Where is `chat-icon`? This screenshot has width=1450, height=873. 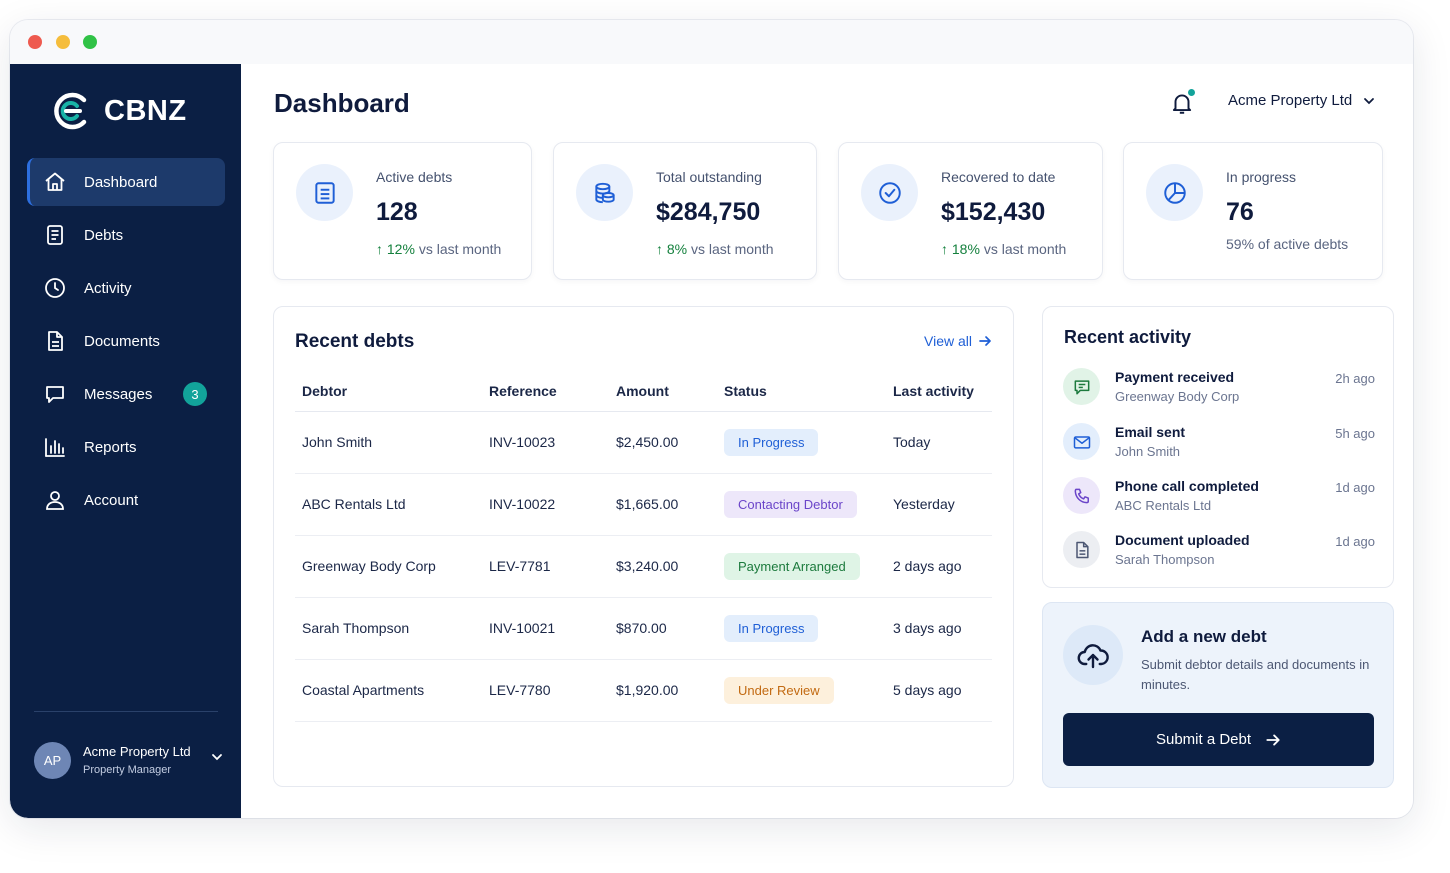 chat-icon is located at coordinates (55, 394).